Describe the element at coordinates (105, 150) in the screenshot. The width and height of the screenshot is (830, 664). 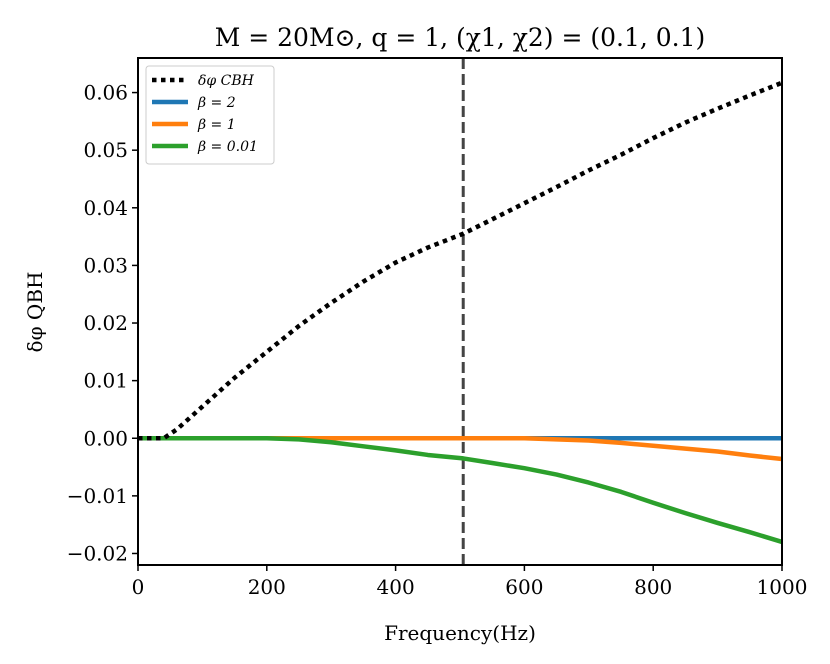
I see `y-tick-label: 0.05` at that location.